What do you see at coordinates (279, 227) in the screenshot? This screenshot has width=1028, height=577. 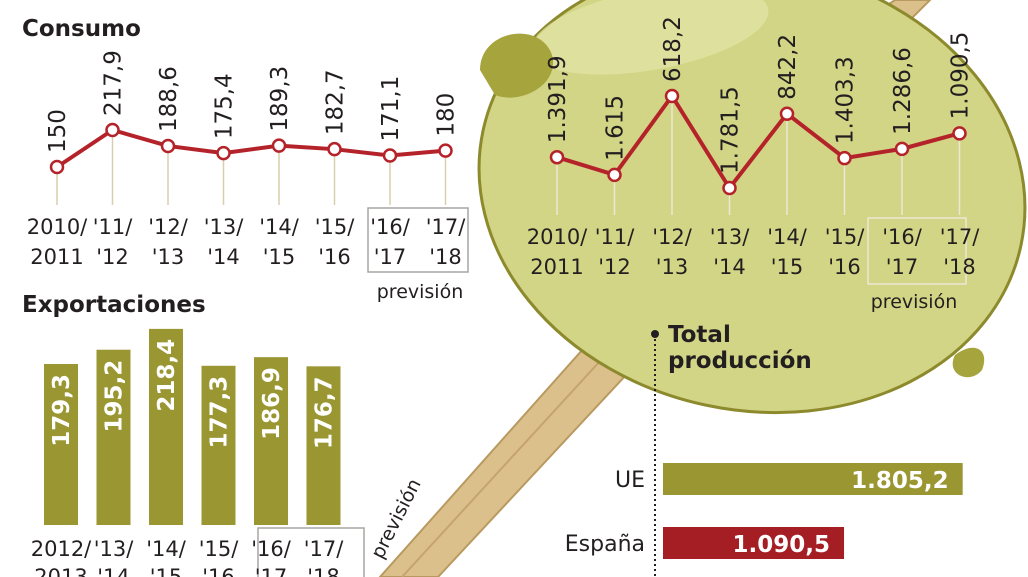 I see `consumo-tick-label: '14/` at bounding box center [279, 227].